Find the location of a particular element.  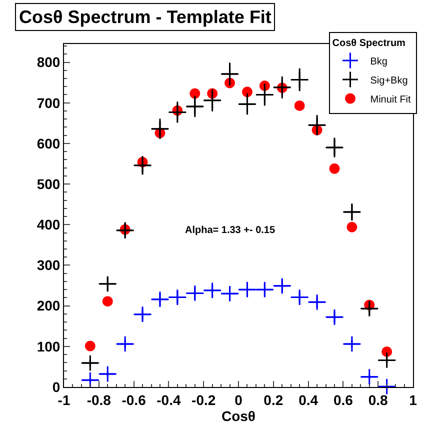

y-tick-label: 500 is located at coordinates (48, 184).